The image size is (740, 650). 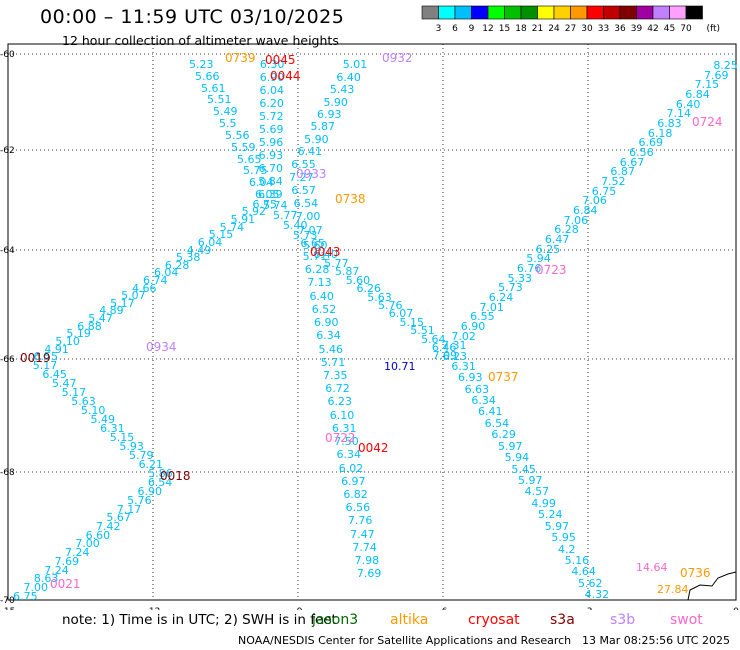 What do you see at coordinates (98, 535) in the screenshot?
I see `wave-height-value: 6.60` at bounding box center [98, 535].